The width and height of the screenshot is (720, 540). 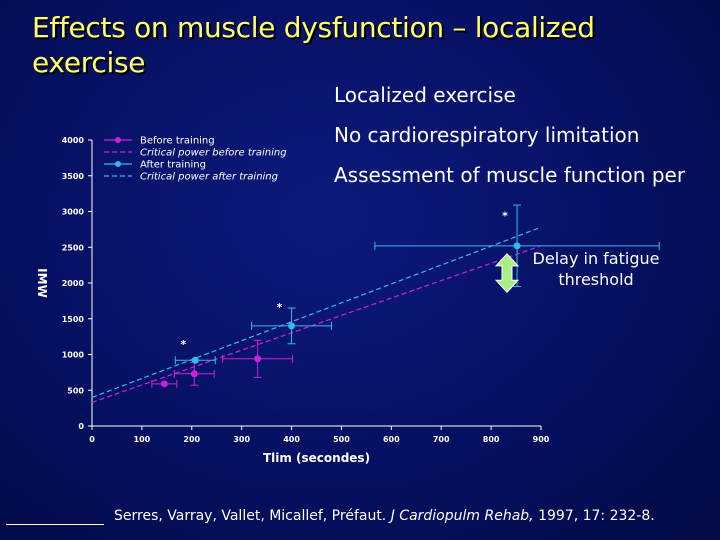 What do you see at coordinates (209, 177) in the screenshot?
I see `legend-label-3: Critical power after training` at bounding box center [209, 177].